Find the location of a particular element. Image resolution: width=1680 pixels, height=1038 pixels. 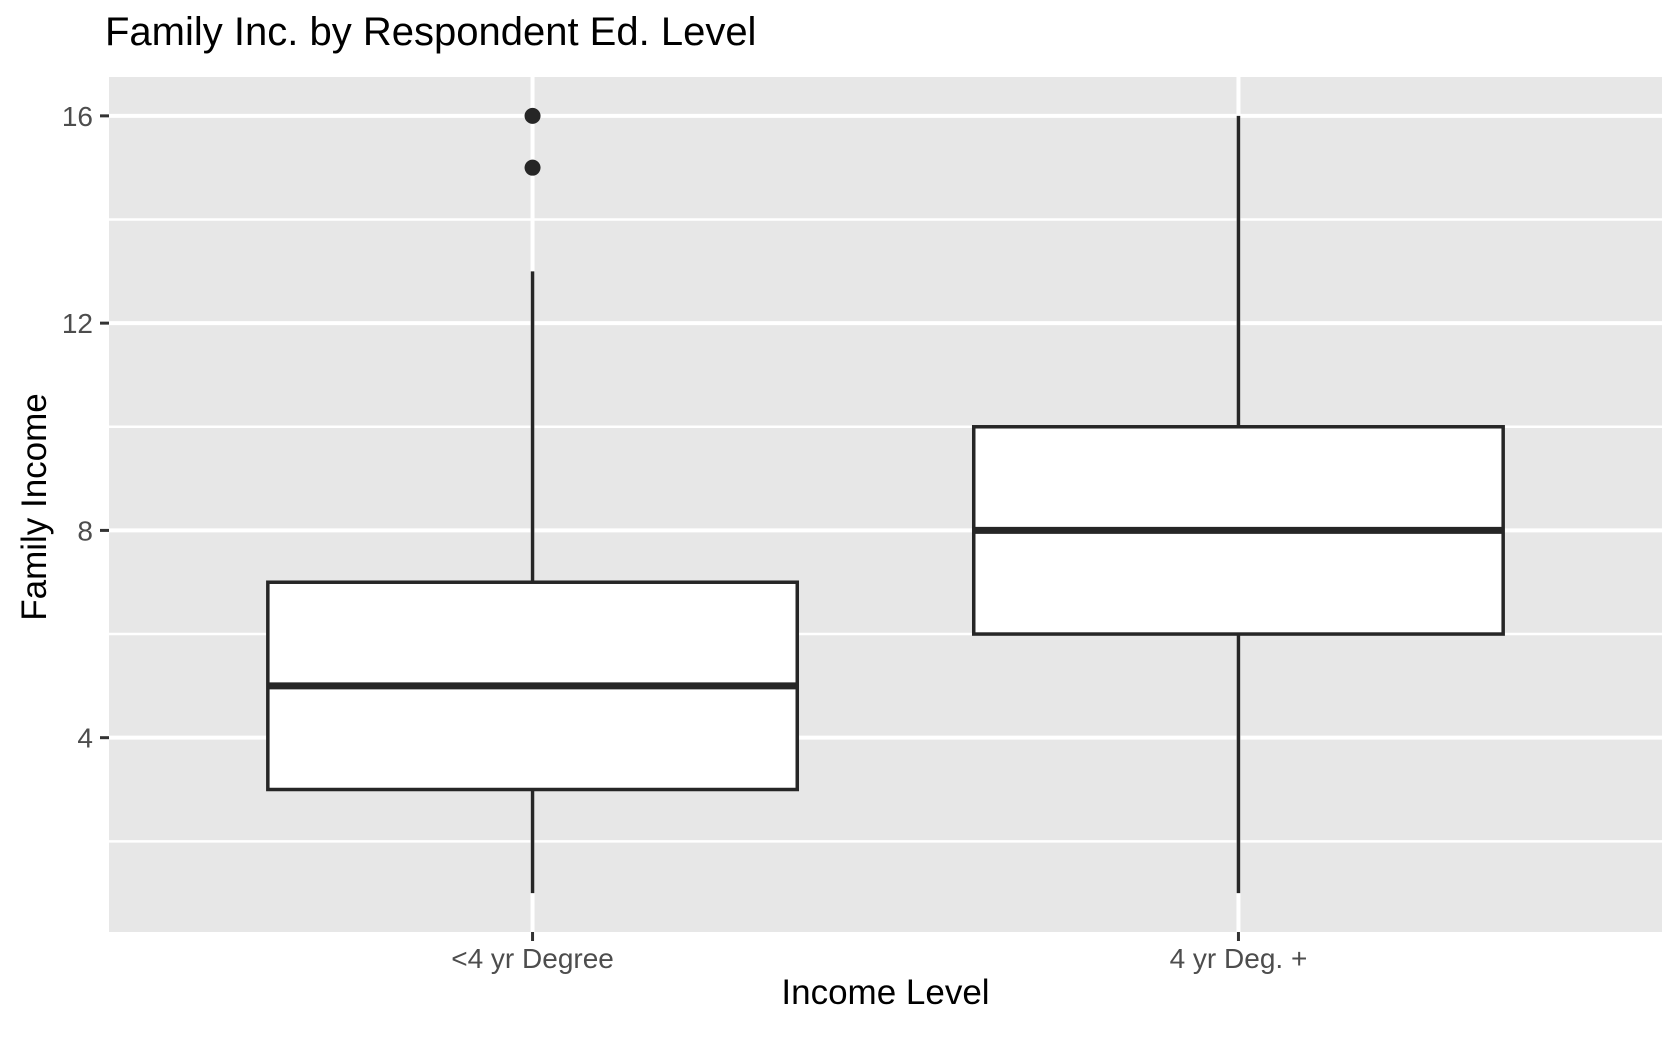

x-axis-title: Income Level is located at coordinates (885, 992).